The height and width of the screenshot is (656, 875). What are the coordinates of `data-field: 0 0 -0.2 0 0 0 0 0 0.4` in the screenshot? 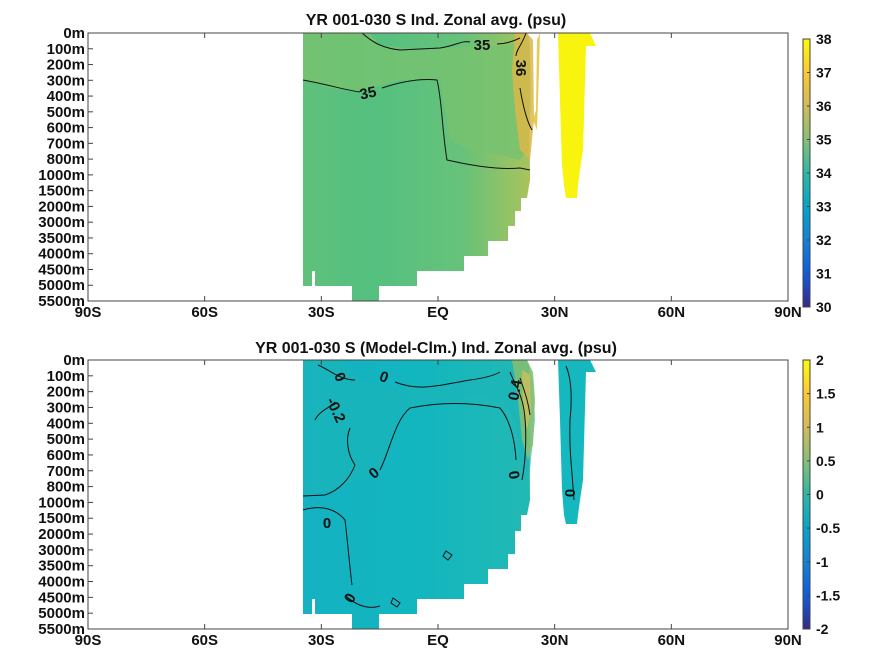 It's located at (449, 494).